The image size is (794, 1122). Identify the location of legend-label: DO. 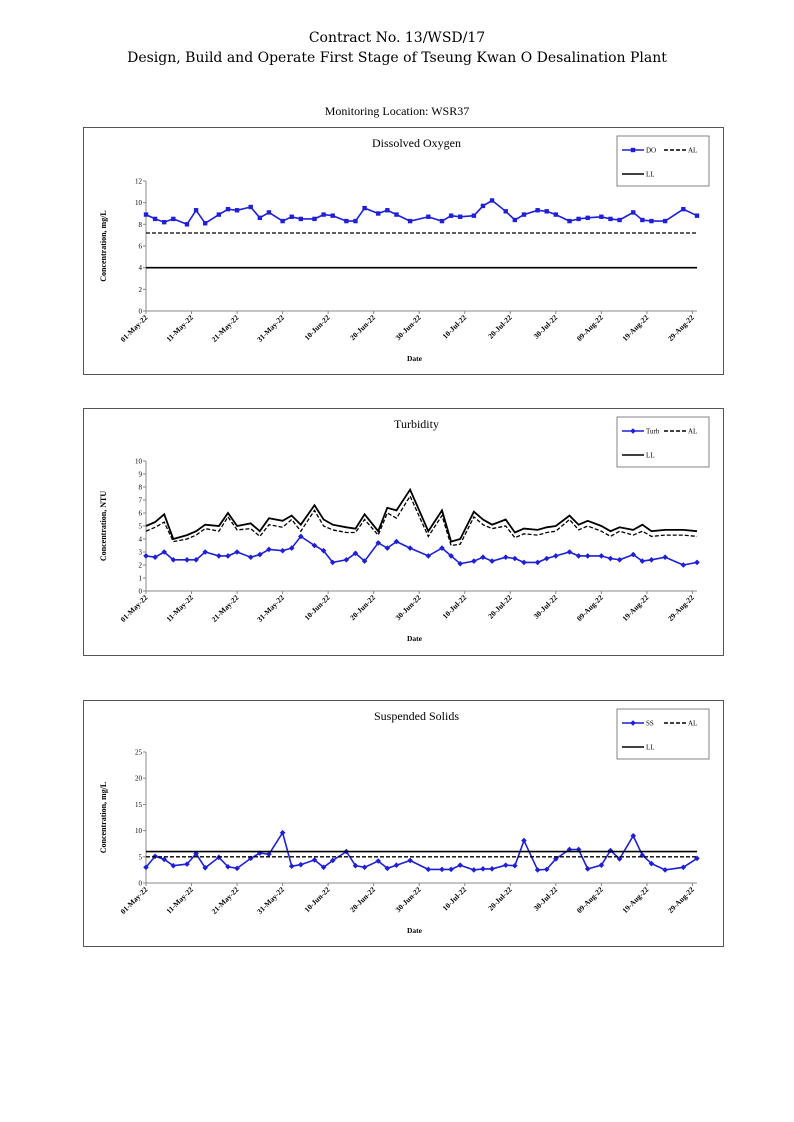
(651, 151).